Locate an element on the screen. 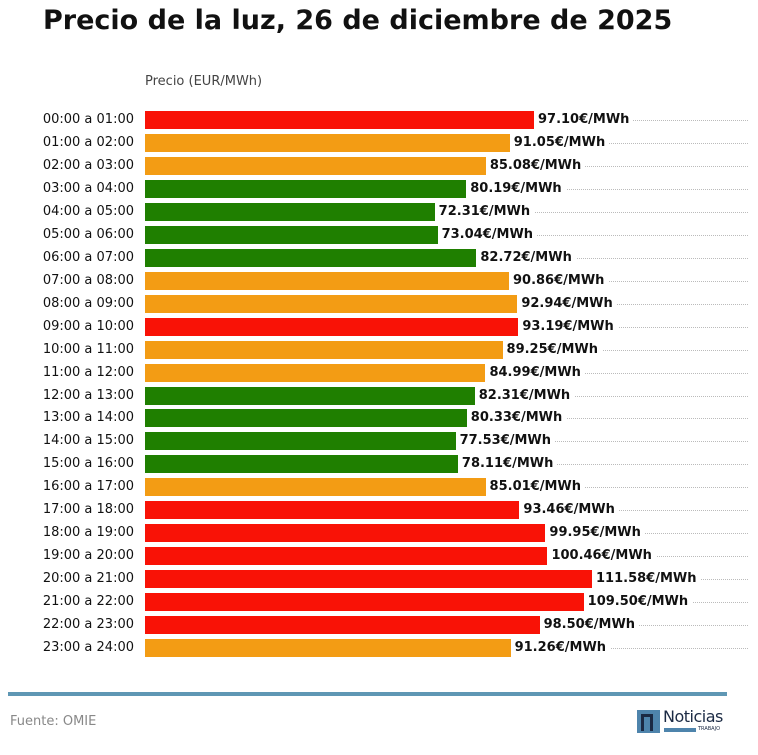 The width and height of the screenshot is (758, 755). value-label: 109.50€/MWh is located at coordinates (638, 602).